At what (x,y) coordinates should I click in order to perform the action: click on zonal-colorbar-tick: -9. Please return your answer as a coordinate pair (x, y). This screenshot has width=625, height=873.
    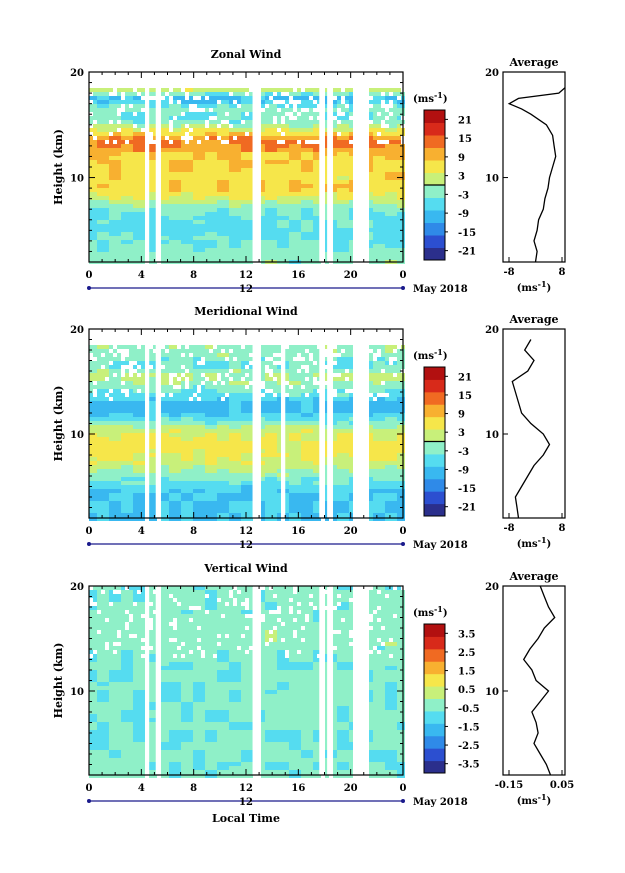
    Looking at the image, I should click on (463, 214).